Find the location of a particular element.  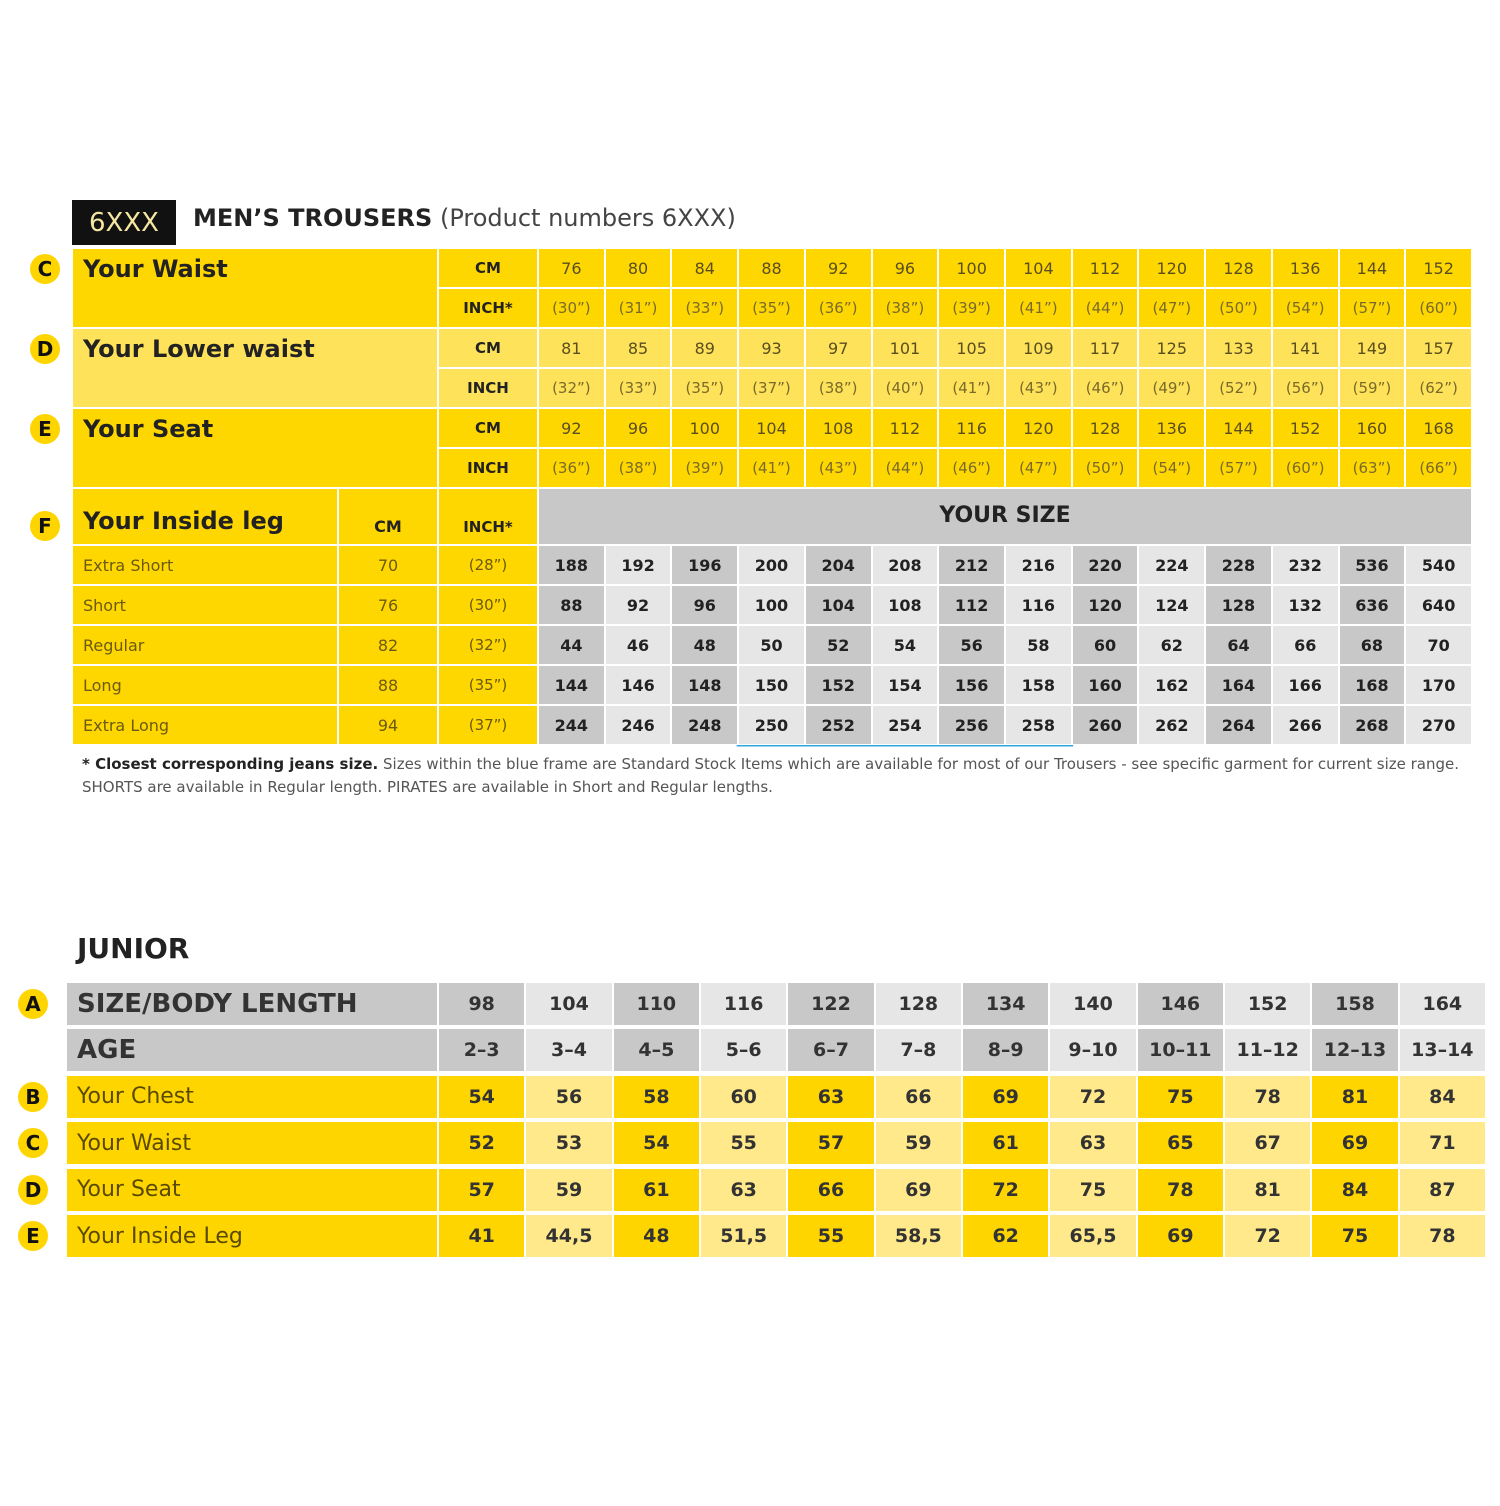

measure-value: 108 is located at coordinates (838, 428).